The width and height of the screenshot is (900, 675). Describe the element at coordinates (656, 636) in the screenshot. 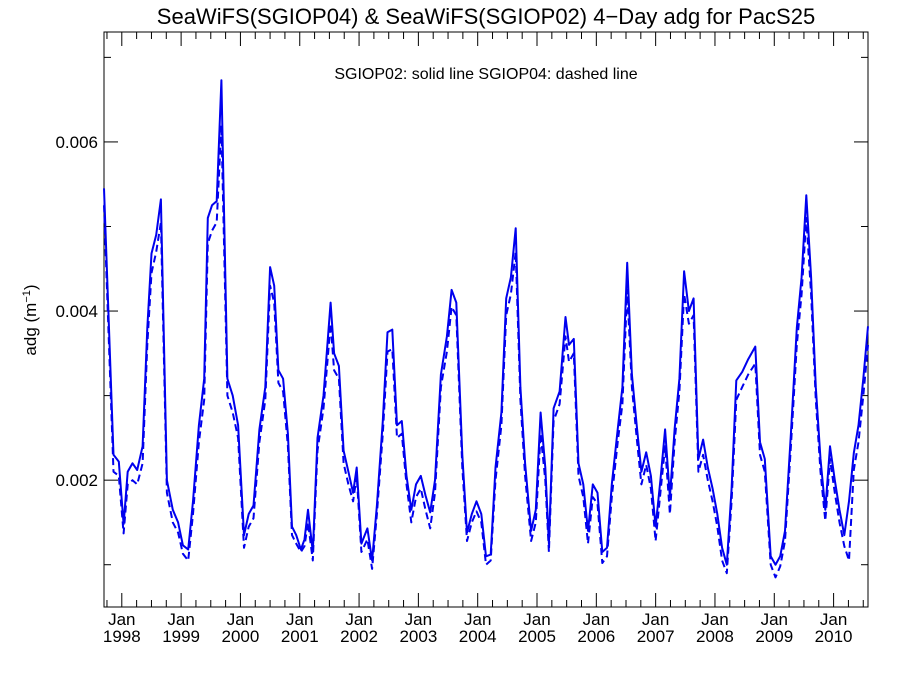

I see `x-tick-year-label: 2007` at that location.